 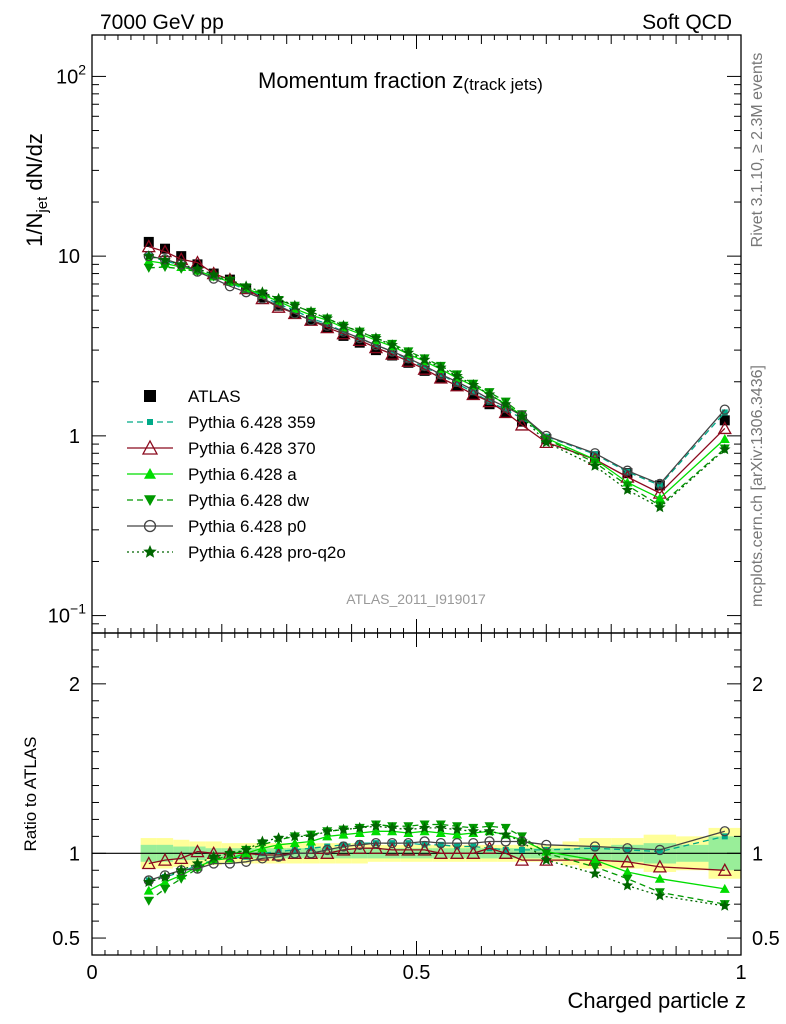 What do you see at coordinates (757, 685) in the screenshot?
I see `ratio-y-tick-label-right: 2` at bounding box center [757, 685].